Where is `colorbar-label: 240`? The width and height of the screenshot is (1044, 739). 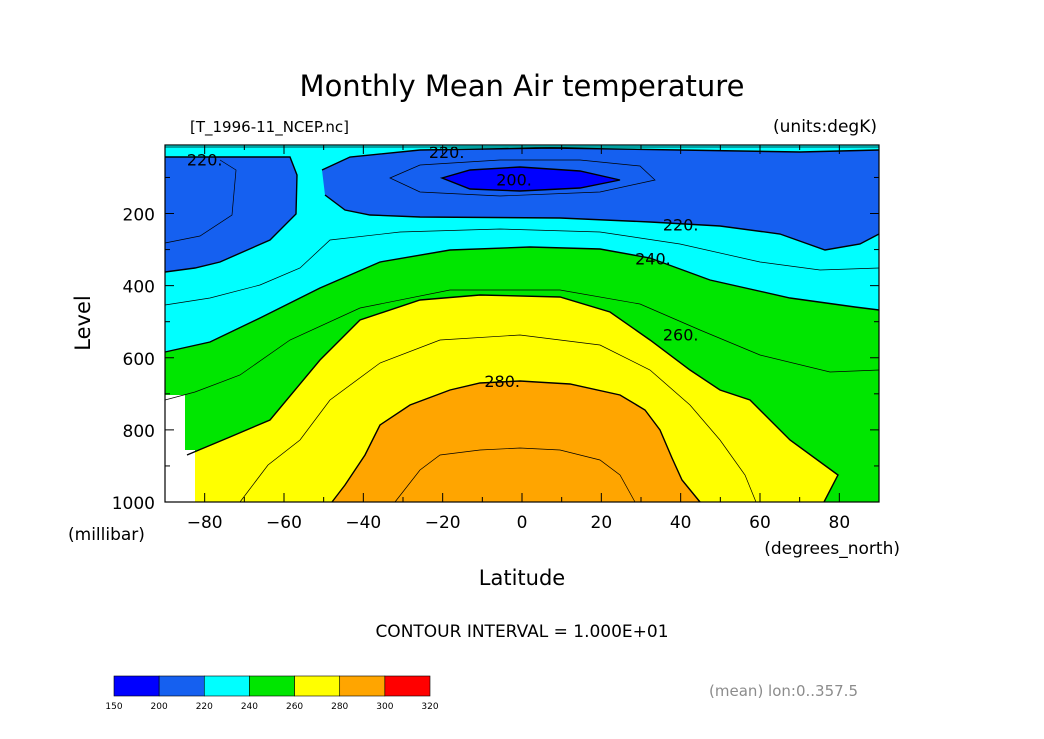 colorbar-label: 240 is located at coordinates (249, 707).